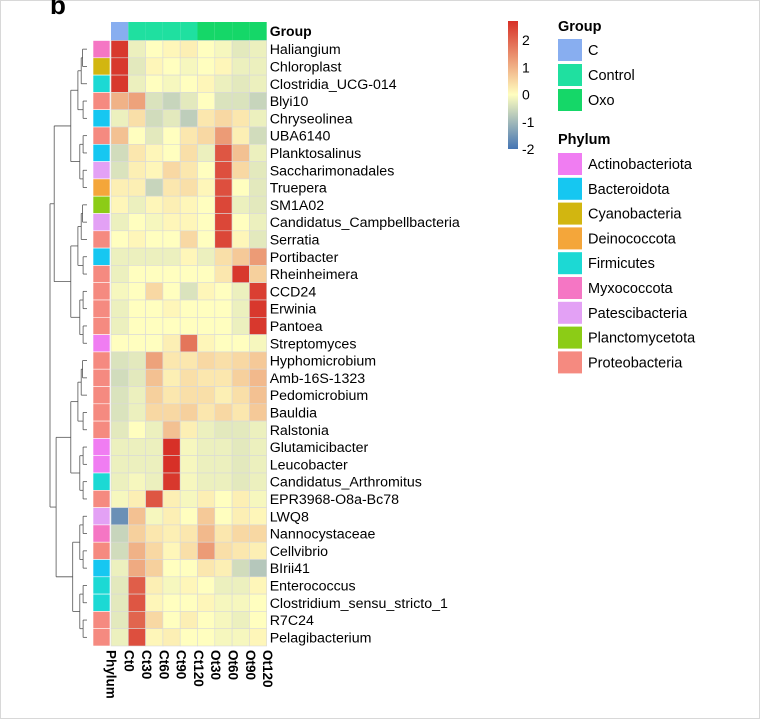  What do you see at coordinates (629, 190) in the screenshot?
I see `phylum-legend-label: Bacteroidota` at bounding box center [629, 190].